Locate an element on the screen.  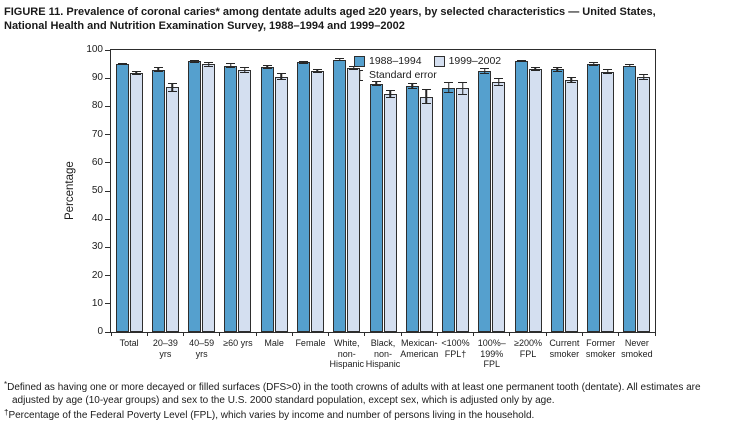
bar-1988-1994-white-non-hispanic is located at coordinates (340, 195).